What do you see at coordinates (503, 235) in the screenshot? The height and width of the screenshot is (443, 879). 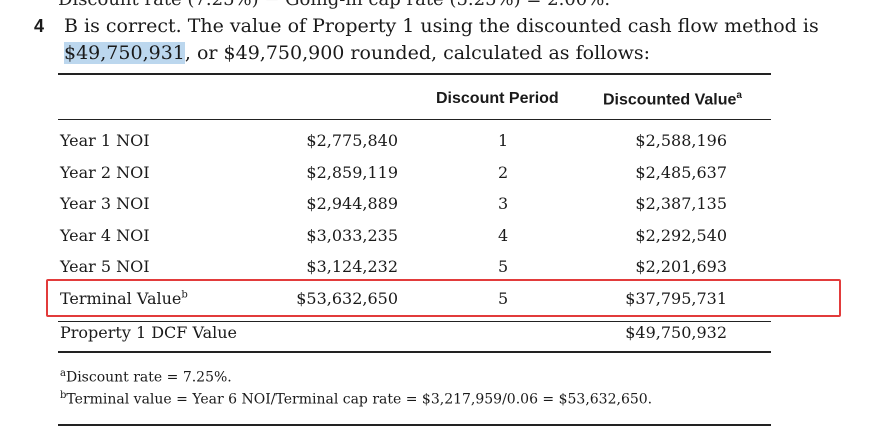 I see `row-discount-period: 4` at bounding box center [503, 235].